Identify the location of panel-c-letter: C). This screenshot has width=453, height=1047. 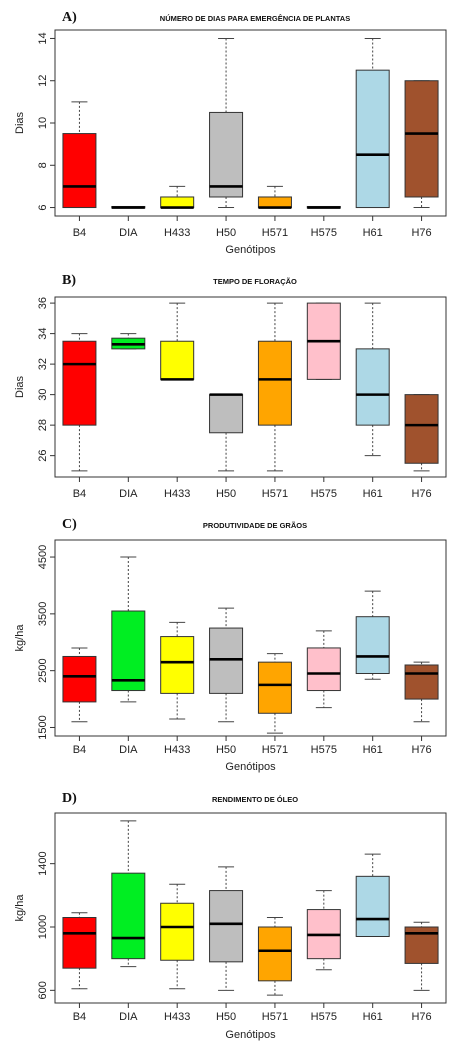
(69, 524).